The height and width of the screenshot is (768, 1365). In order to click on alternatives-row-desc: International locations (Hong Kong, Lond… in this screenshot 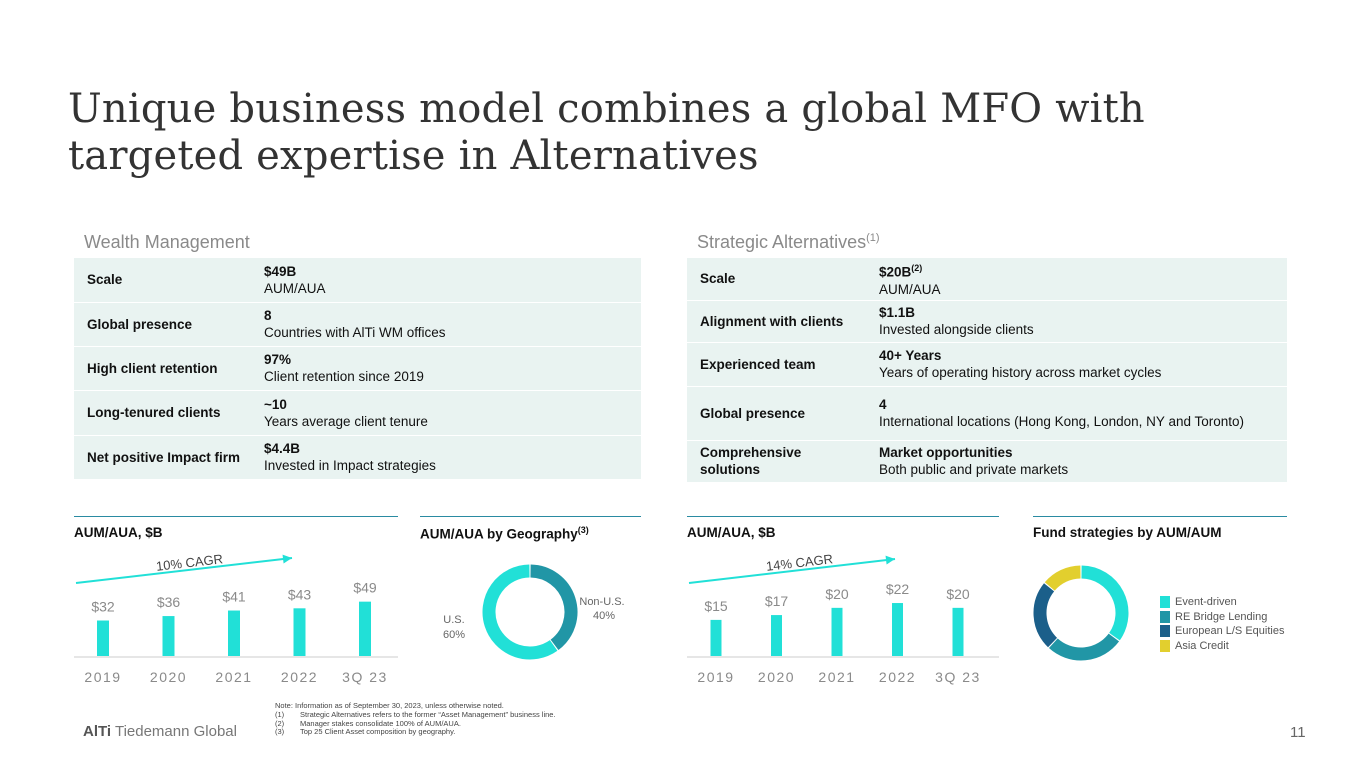, I will do `click(1062, 421)`.